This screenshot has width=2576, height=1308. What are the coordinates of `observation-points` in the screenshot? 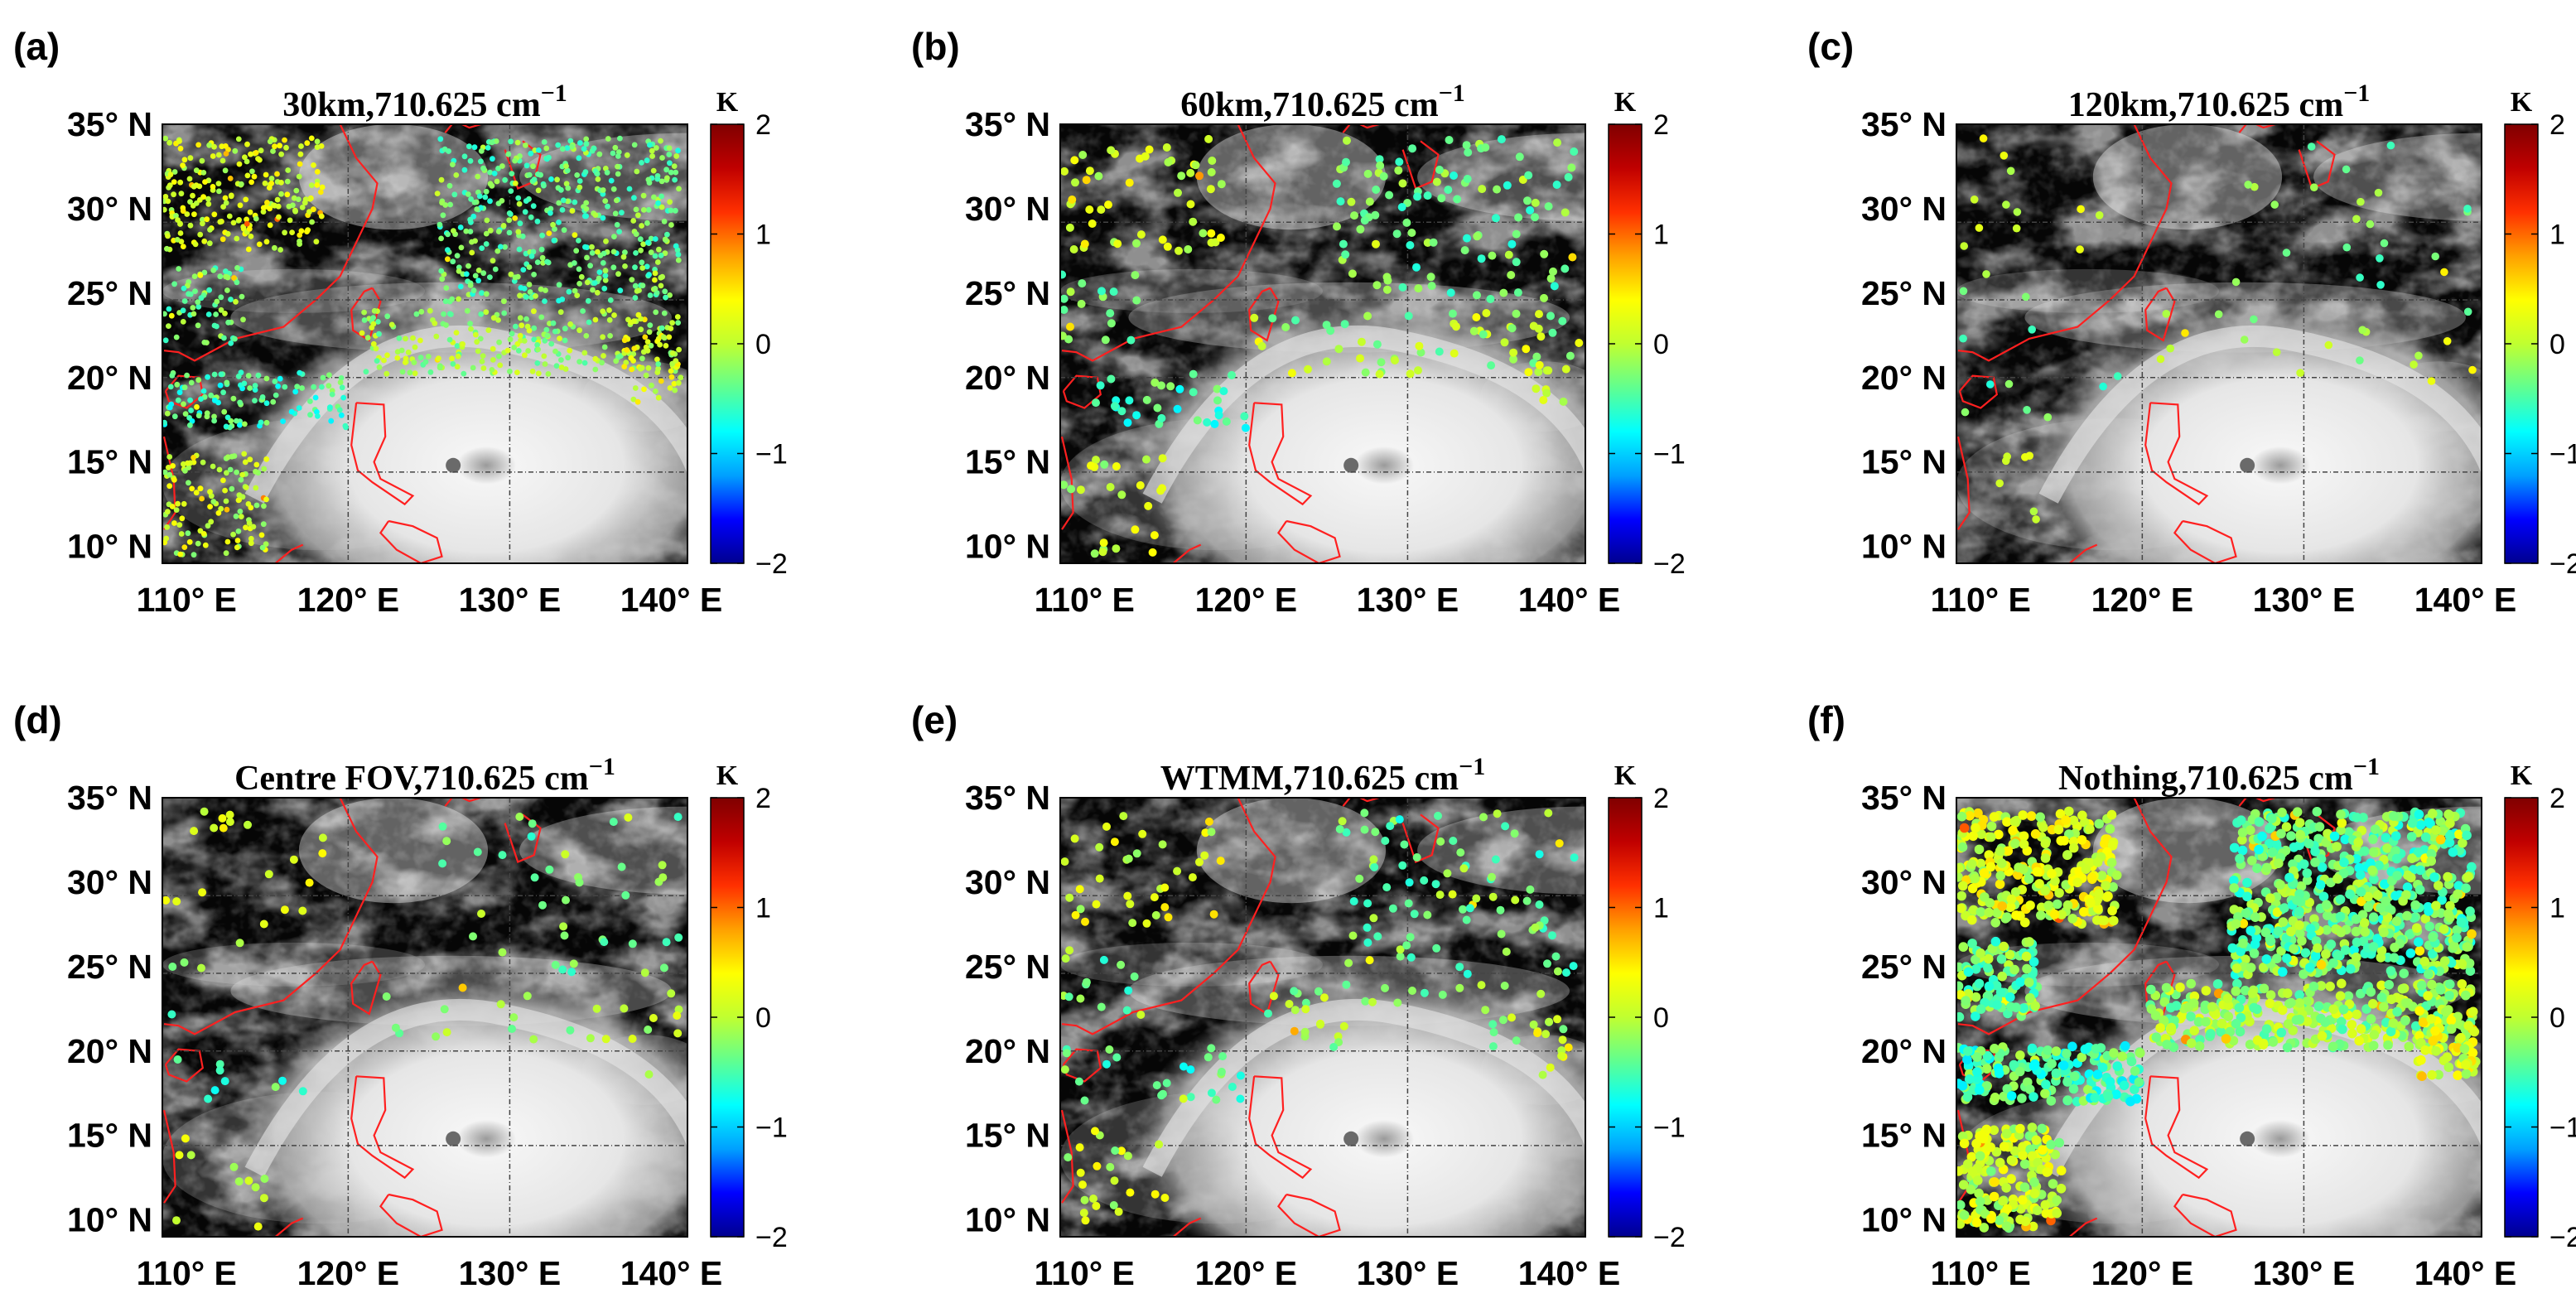 It's located at (422, 1019).